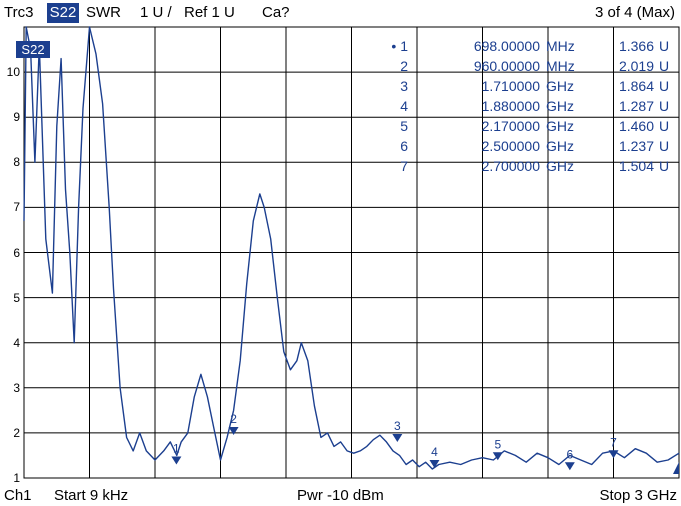 The image size is (681, 506). What do you see at coordinates (13, 72) in the screenshot?
I see `y-tick-label: 10` at bounding box center [13, 72].